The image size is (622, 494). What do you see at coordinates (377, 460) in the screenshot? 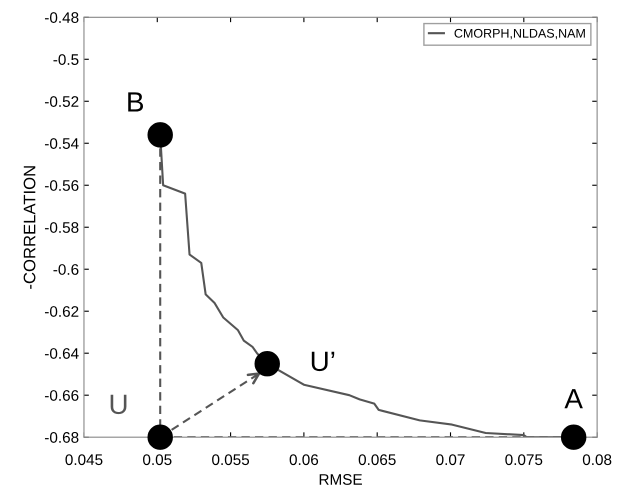
I see `x-tick-label: 0.065` at bounding box center [377, 460].